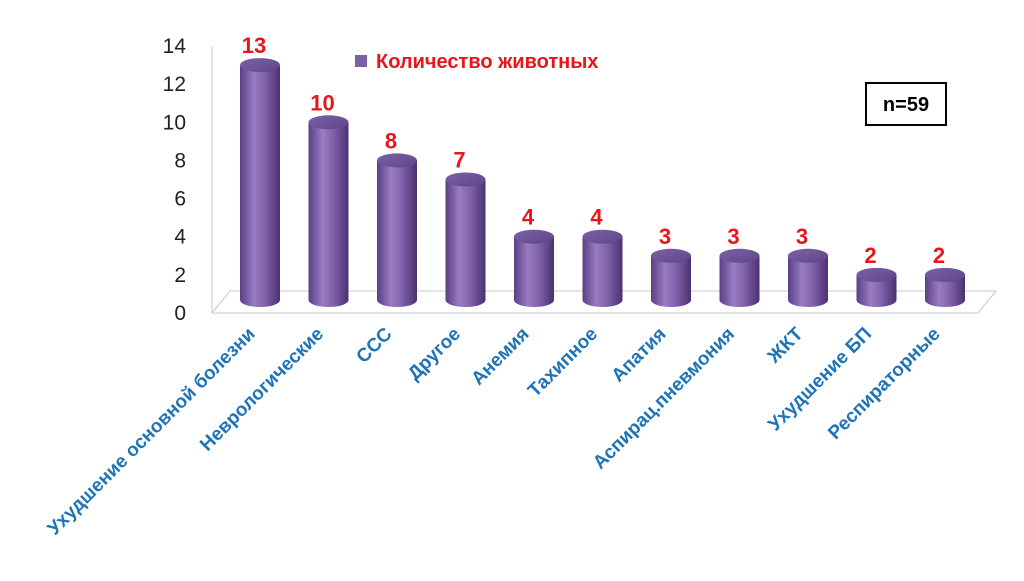 This screenshot has height=581, width=1024. Describe the element at coordinates (174, 84) in the screenshot. I see `y-tick-label: 12` at that location.